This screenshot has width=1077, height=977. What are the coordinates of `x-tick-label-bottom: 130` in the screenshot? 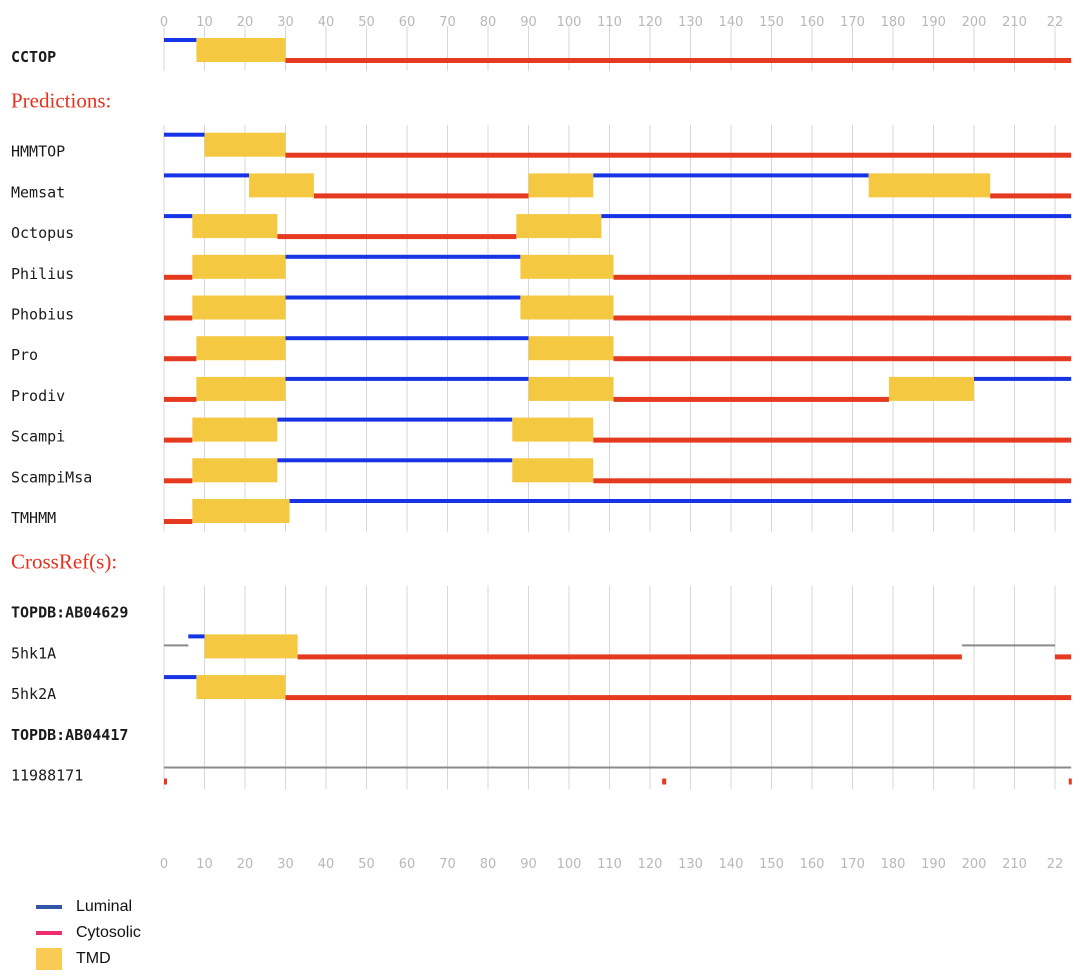 It's located at (690, 864).